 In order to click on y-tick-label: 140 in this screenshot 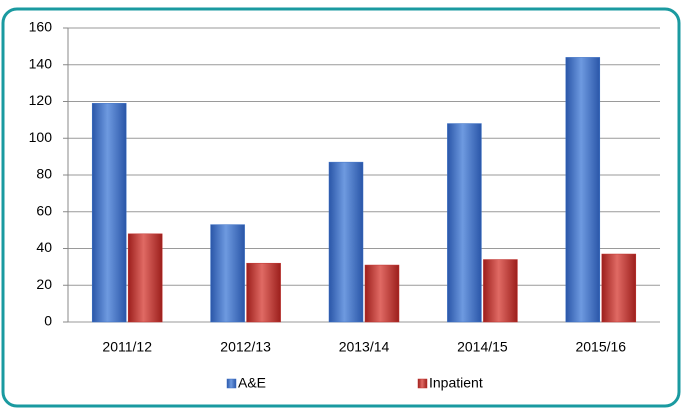, I will do `click(41, 63)`.